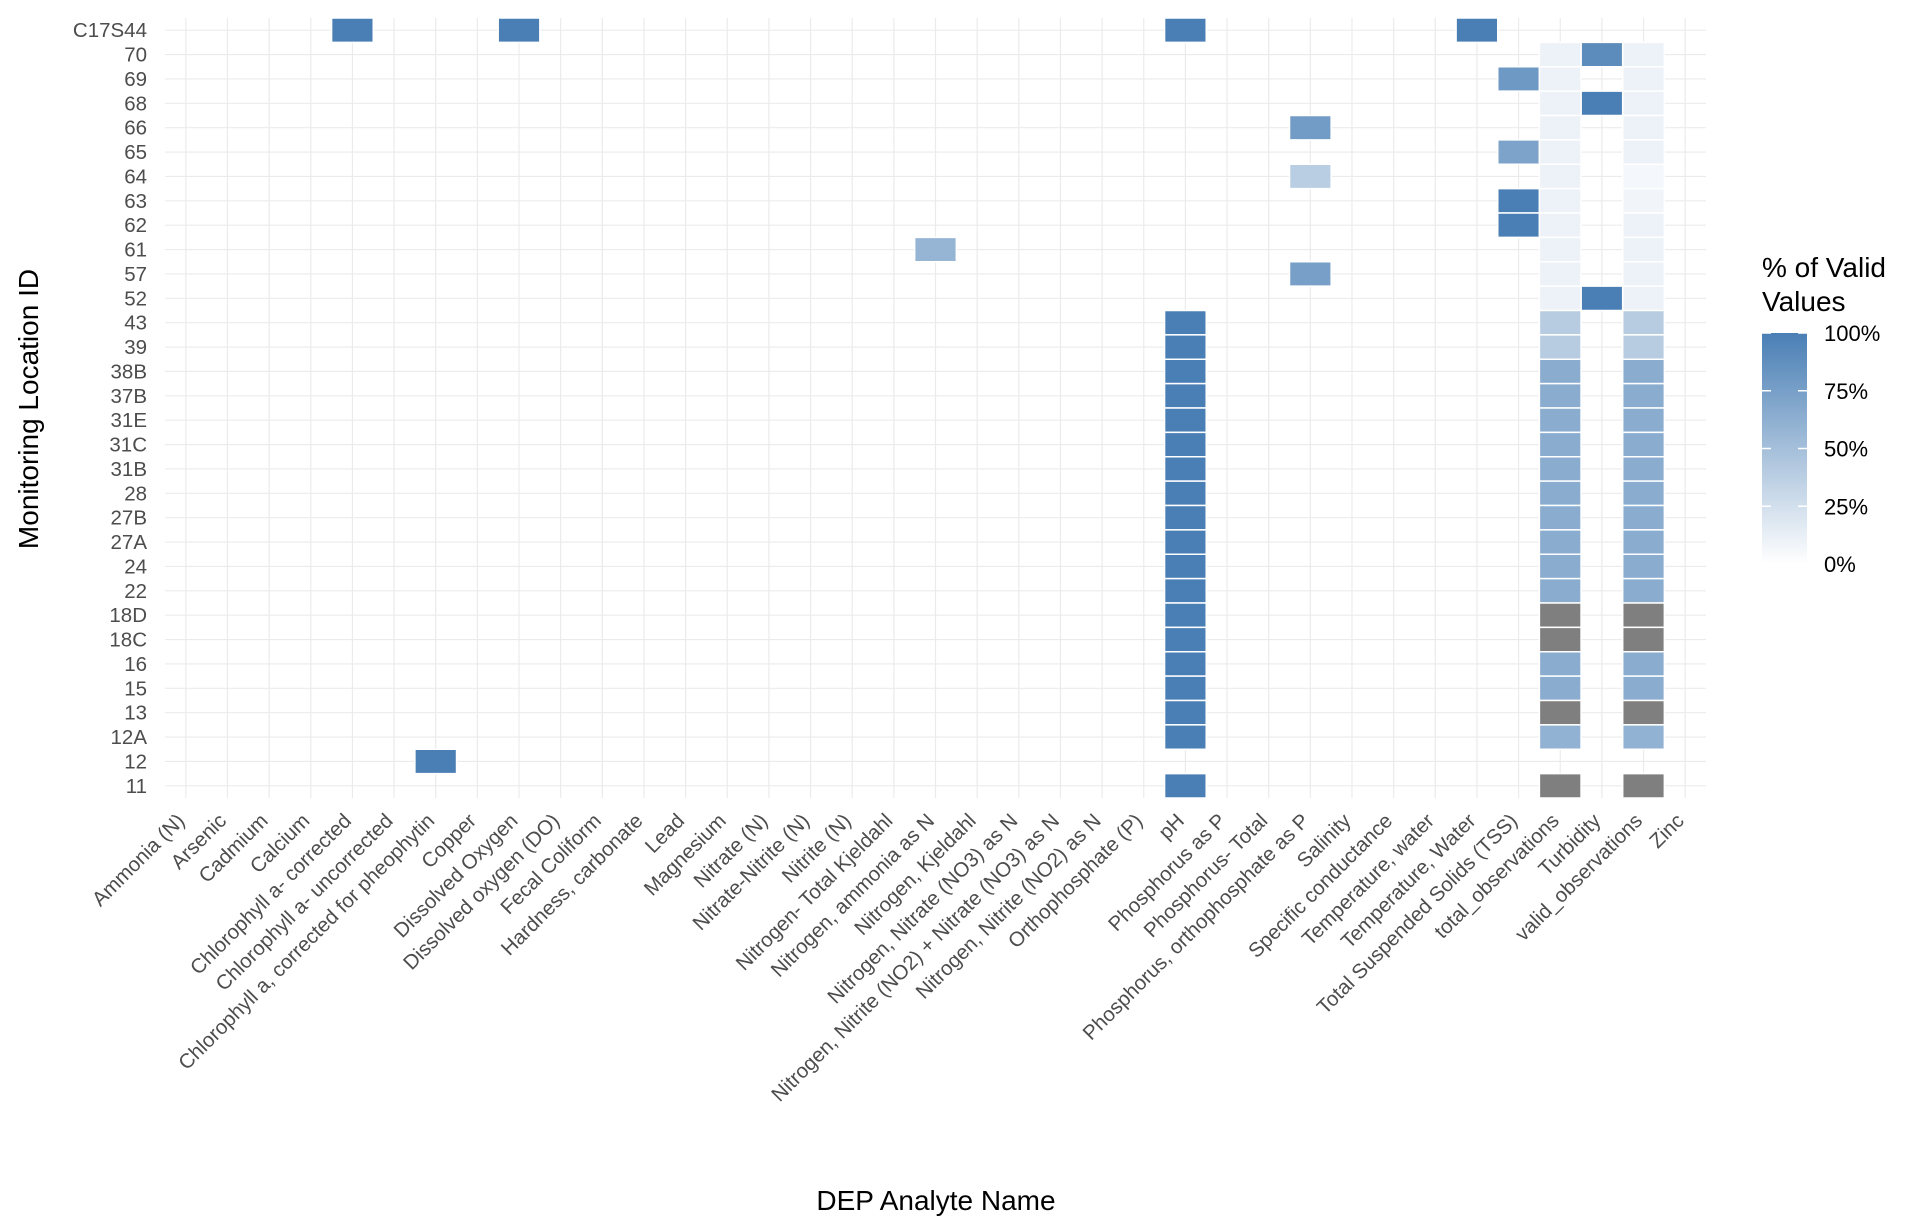 The height and width of the screenshot is (1228, 1920). Describe the element at coordinates (135, 298) in the screenshot. I see `y-tick-label: 52` at that location.